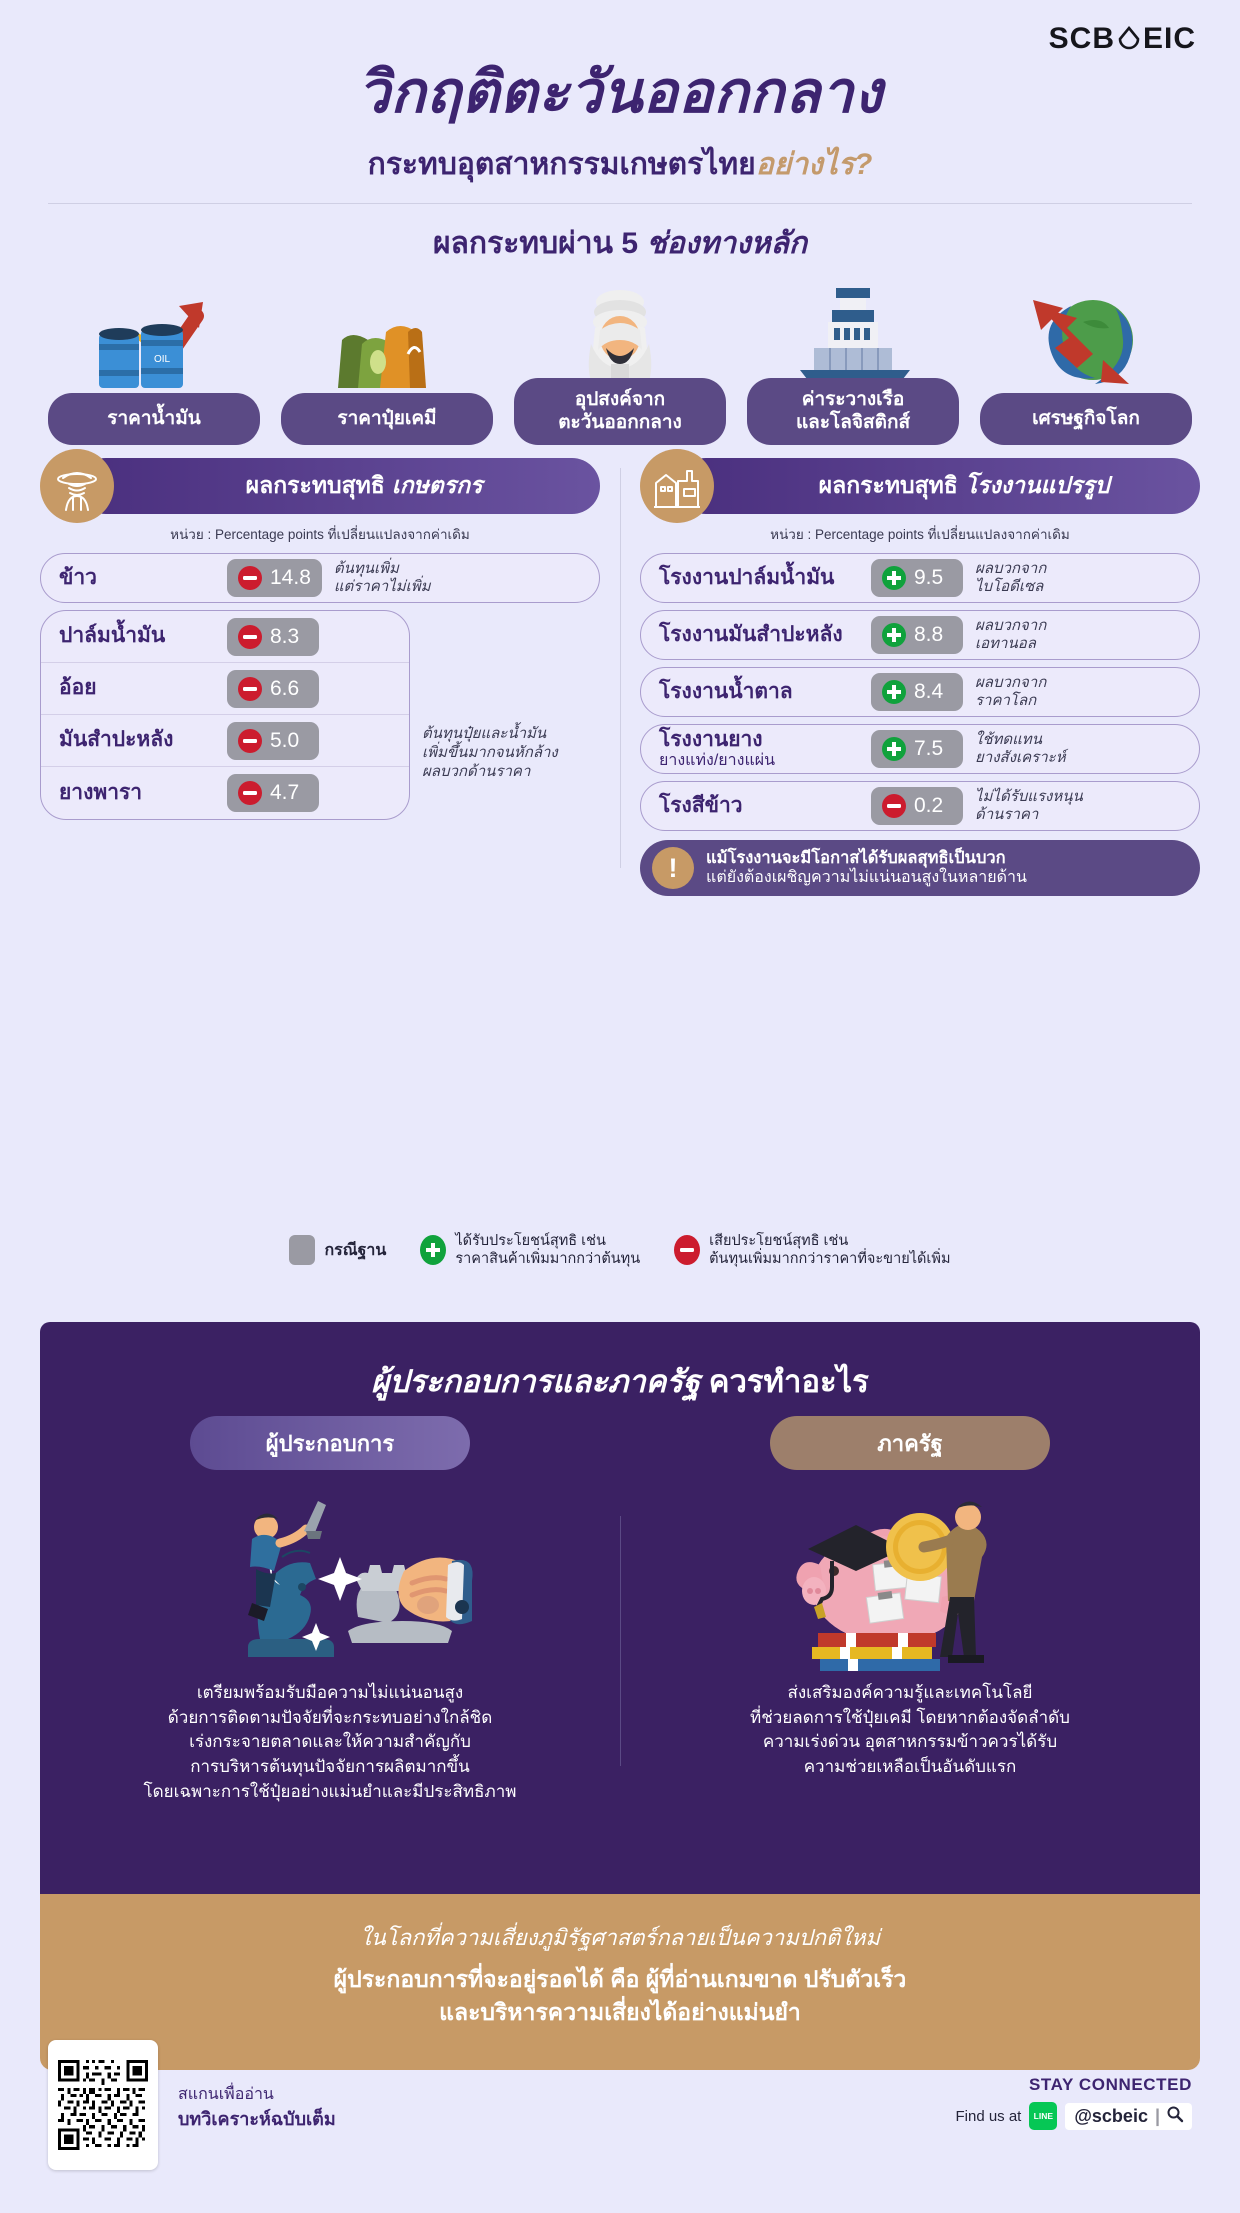  Describe the element at coordinates (910, 1742) in the screenshot. I see `government-body-line3: ความเร่งด่วน อุตสาหกรรมข้าวควรได้รับ` at that location.